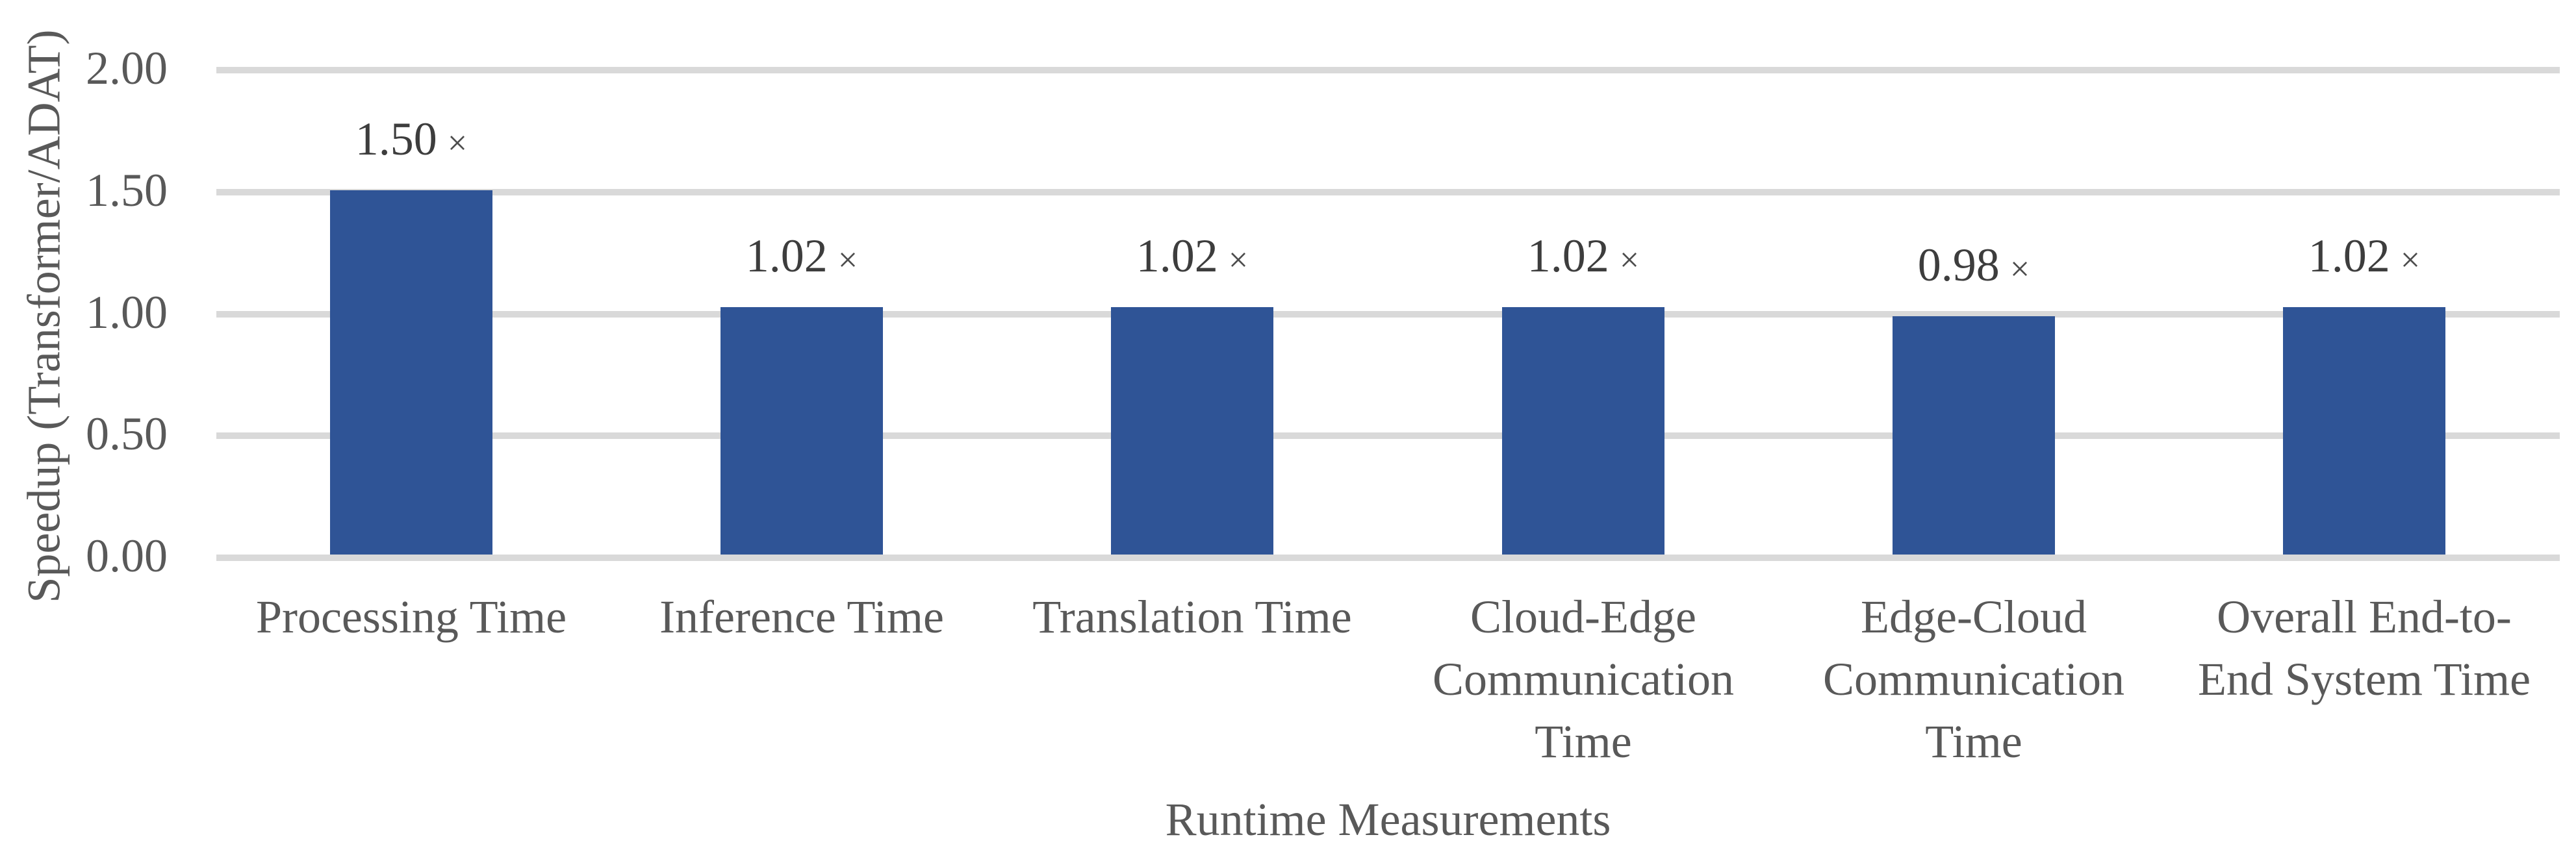 The width and height of the screenshot is (2576, 861). I want to click on category-label-line: Cloud-Edge, so click(1583, 617).